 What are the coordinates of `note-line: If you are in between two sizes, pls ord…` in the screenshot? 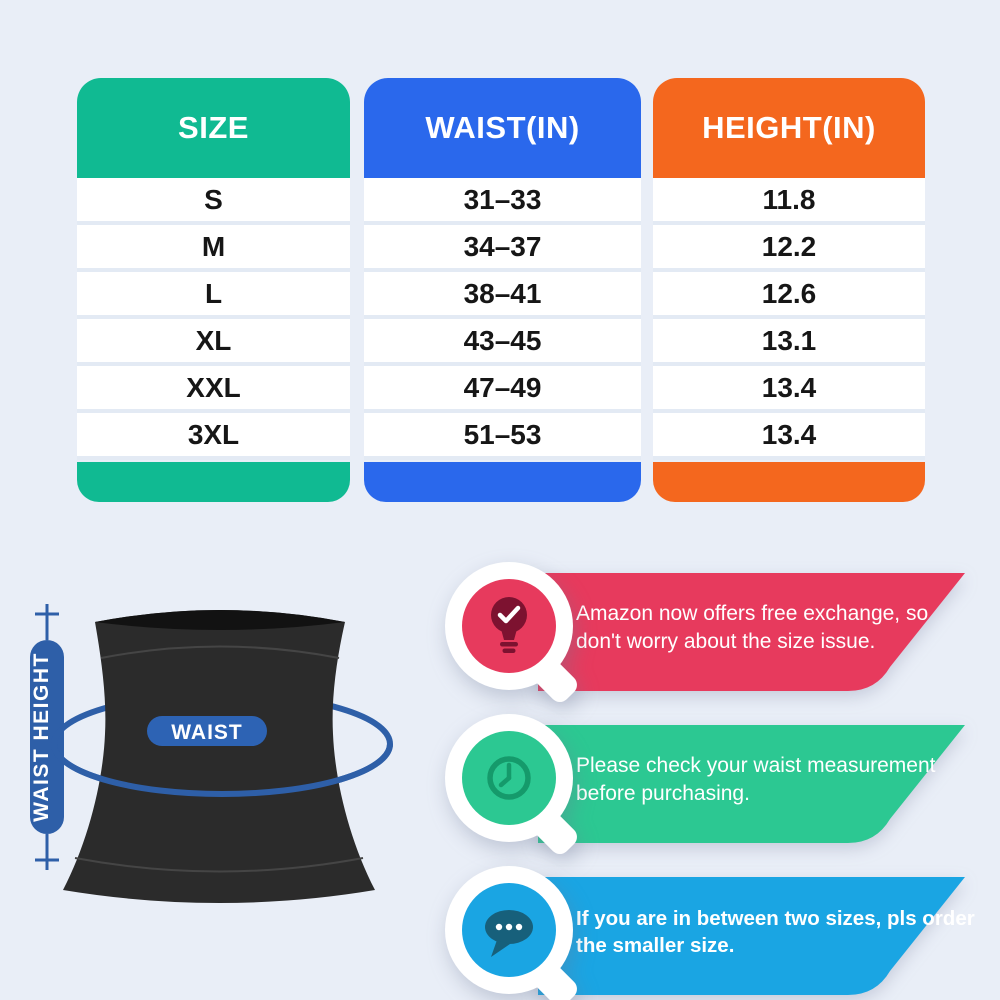 It's located at (775, 918).